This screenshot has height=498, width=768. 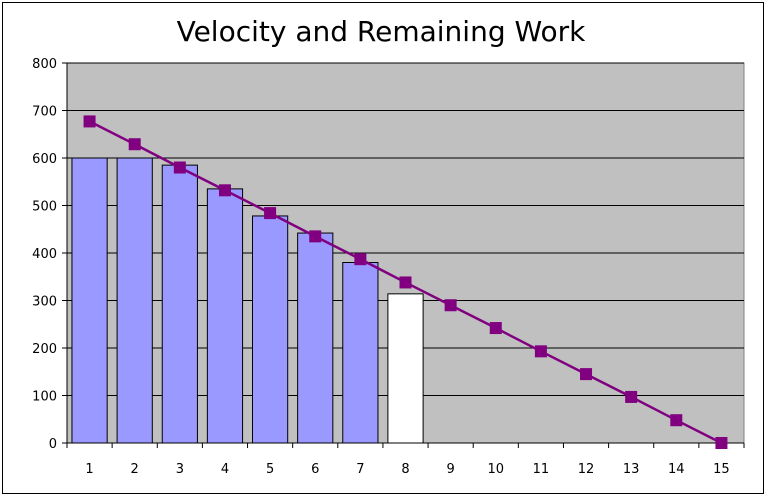 I want to click on y-tick-label: 800, so click(x=44, y=64).